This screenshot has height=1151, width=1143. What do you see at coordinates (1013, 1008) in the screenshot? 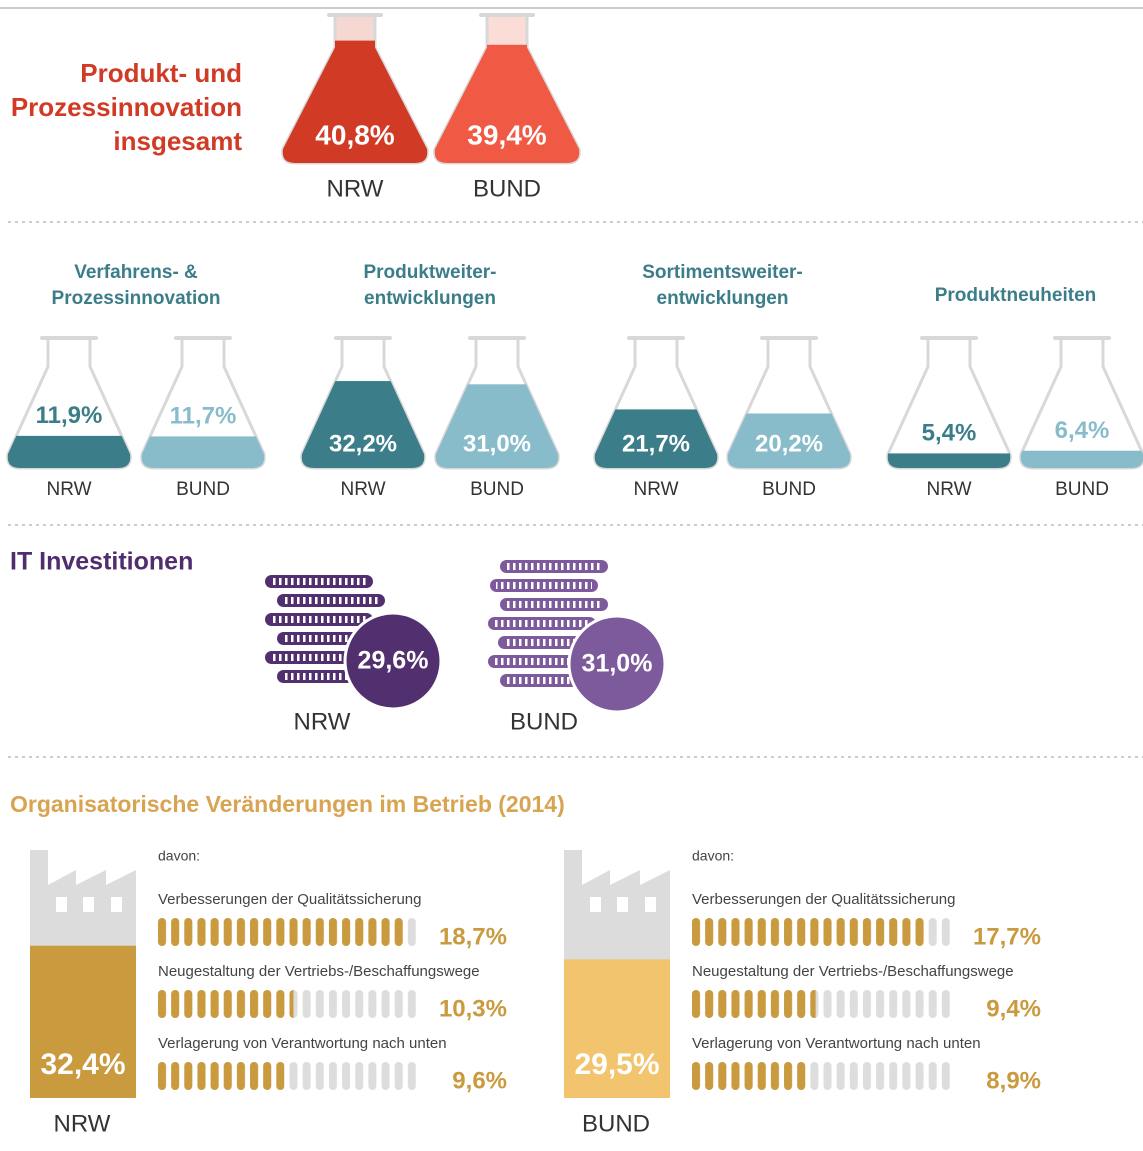
I see `row-value: 9,4%` at bounding box center [1013, 1008].